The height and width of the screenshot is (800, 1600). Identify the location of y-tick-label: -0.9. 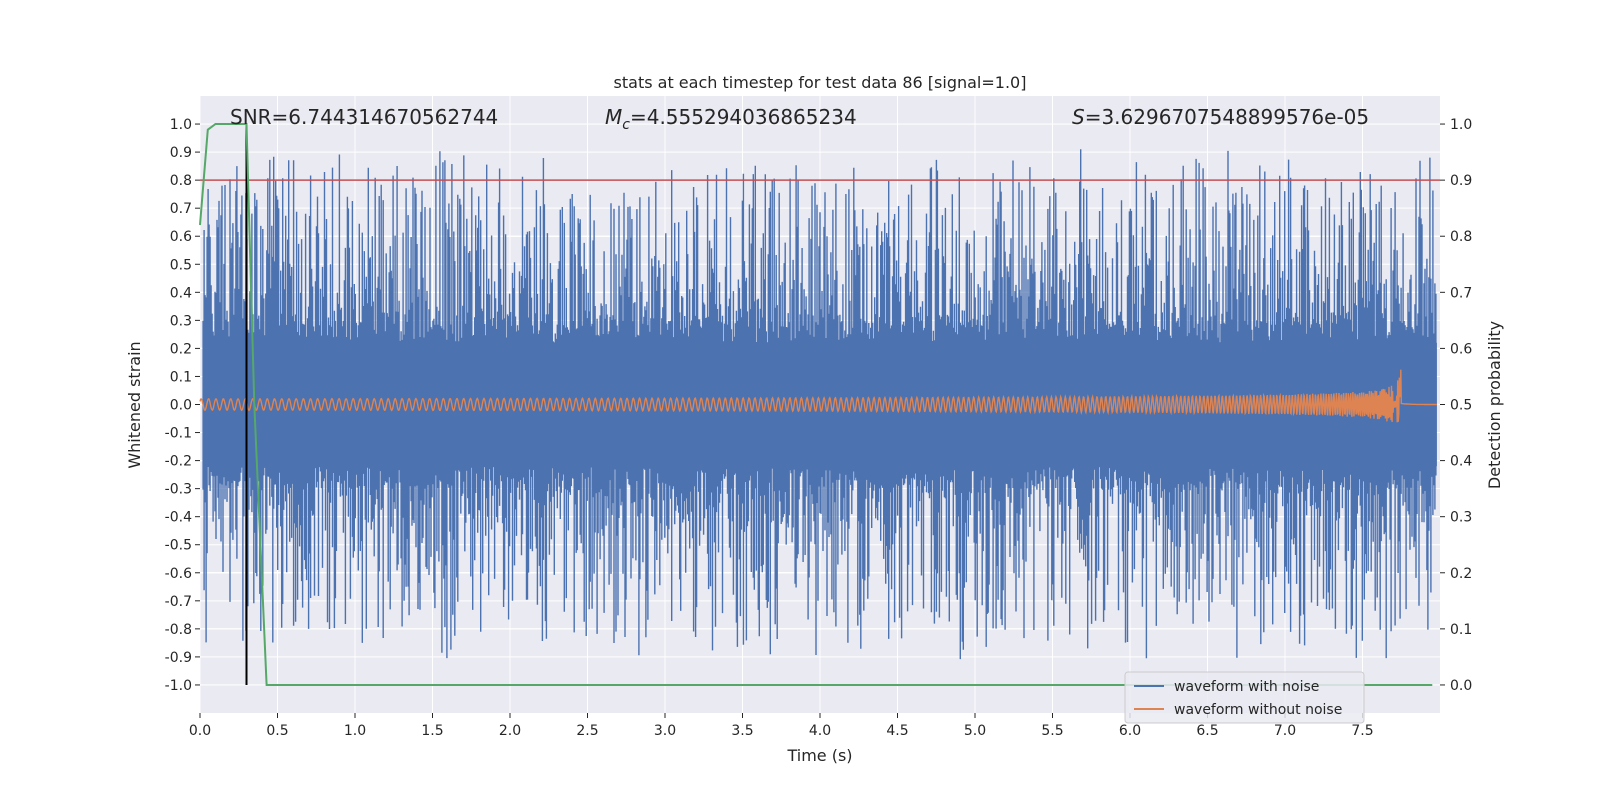
(178, 658).